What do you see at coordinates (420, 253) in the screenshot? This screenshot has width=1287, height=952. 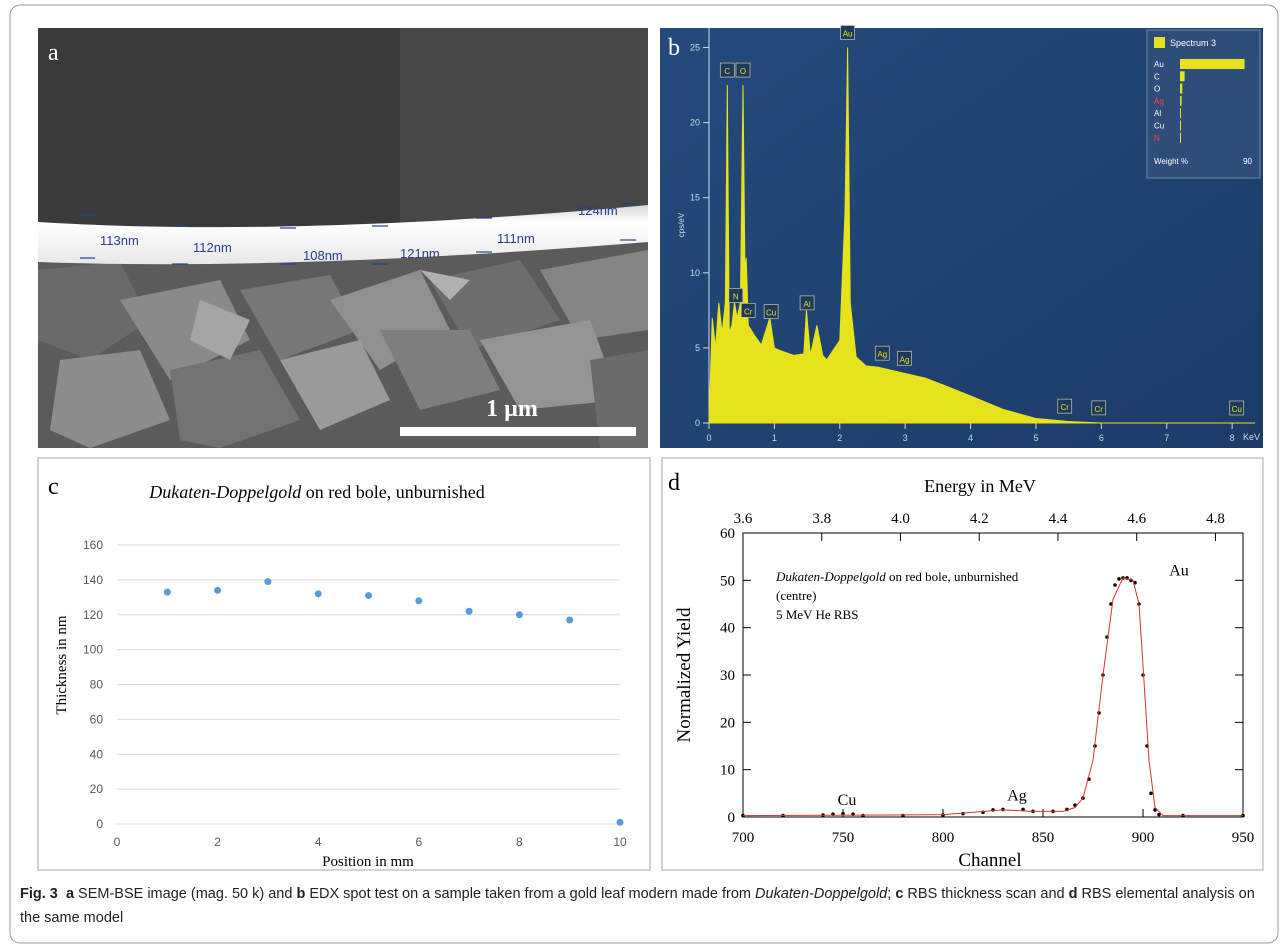 I see `measurement: 121nm` at bounding box center [420, 253].